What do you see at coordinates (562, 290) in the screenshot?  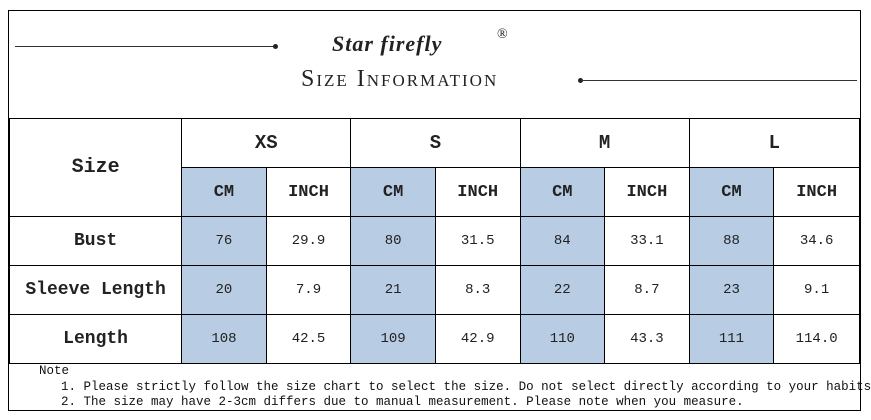 I see `value-cell: 22` at bounding box center [562, 290].